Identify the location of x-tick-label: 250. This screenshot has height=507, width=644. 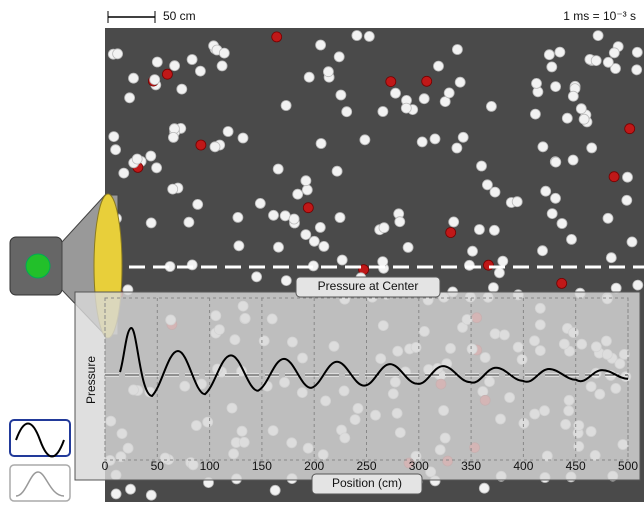
(366, 466).